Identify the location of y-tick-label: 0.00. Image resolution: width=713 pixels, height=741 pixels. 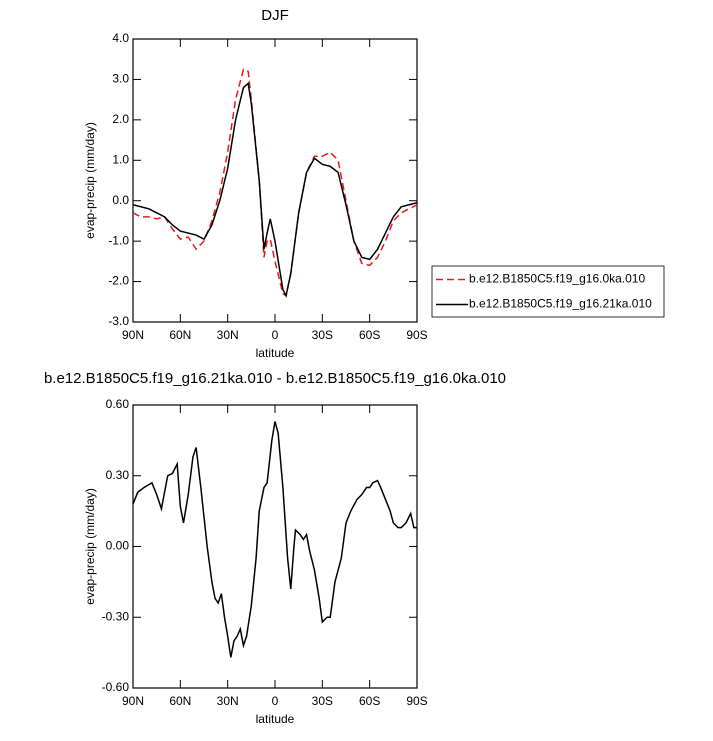
(118, 546).